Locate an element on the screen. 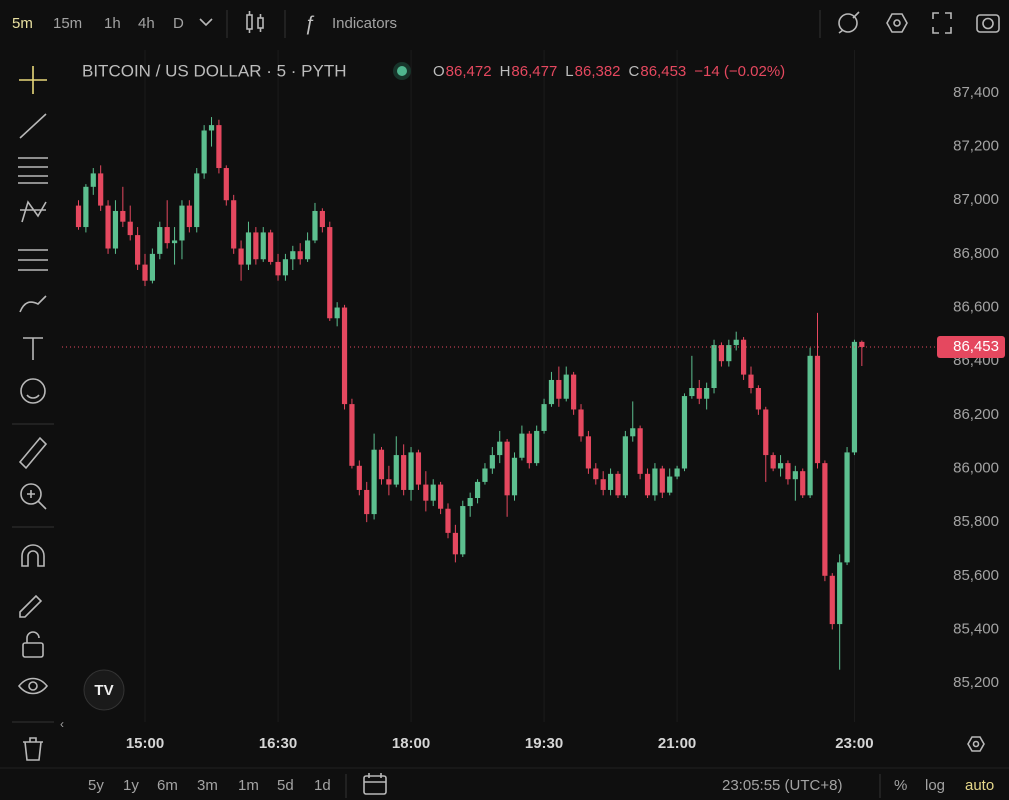 This screenshot has height=800, width=1009. magnet-tool is located at coordinates (33, 555).